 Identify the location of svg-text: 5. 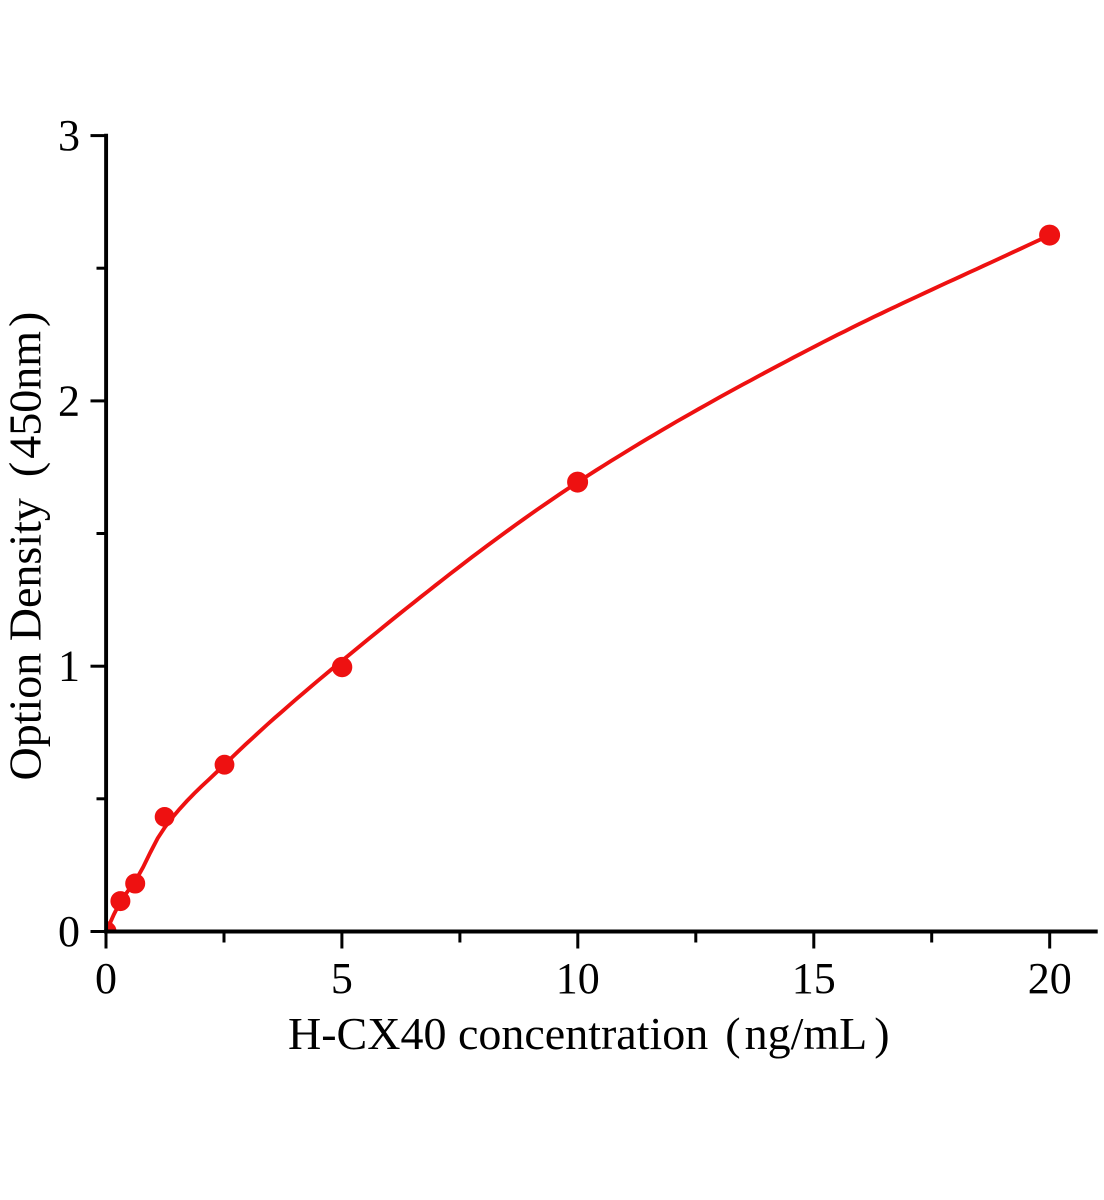
(342, 978).